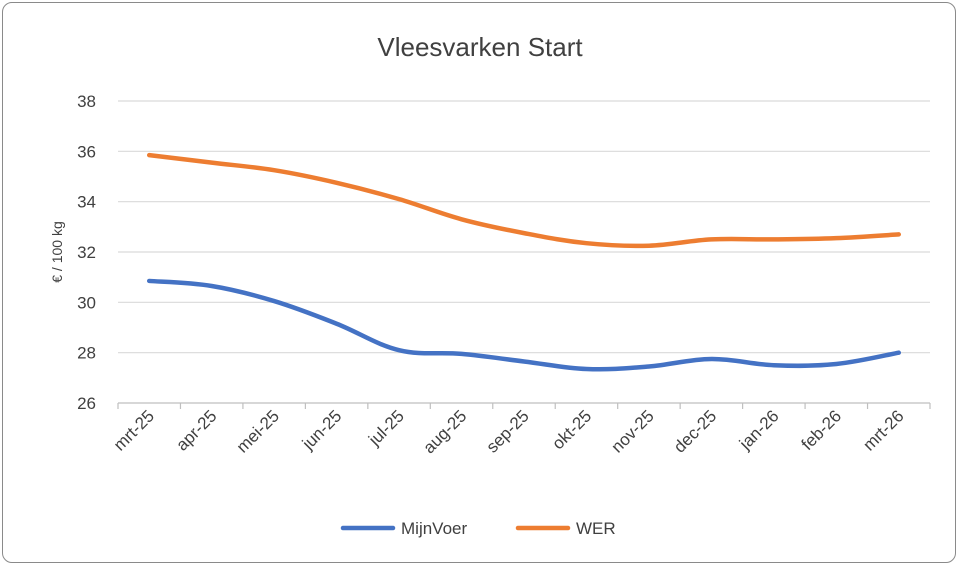 The width and height of the screenshot is (960, 567). Describe the element at coordinates (86, 202) in the screenshot. I see `y-tick-label: 34` at that location.